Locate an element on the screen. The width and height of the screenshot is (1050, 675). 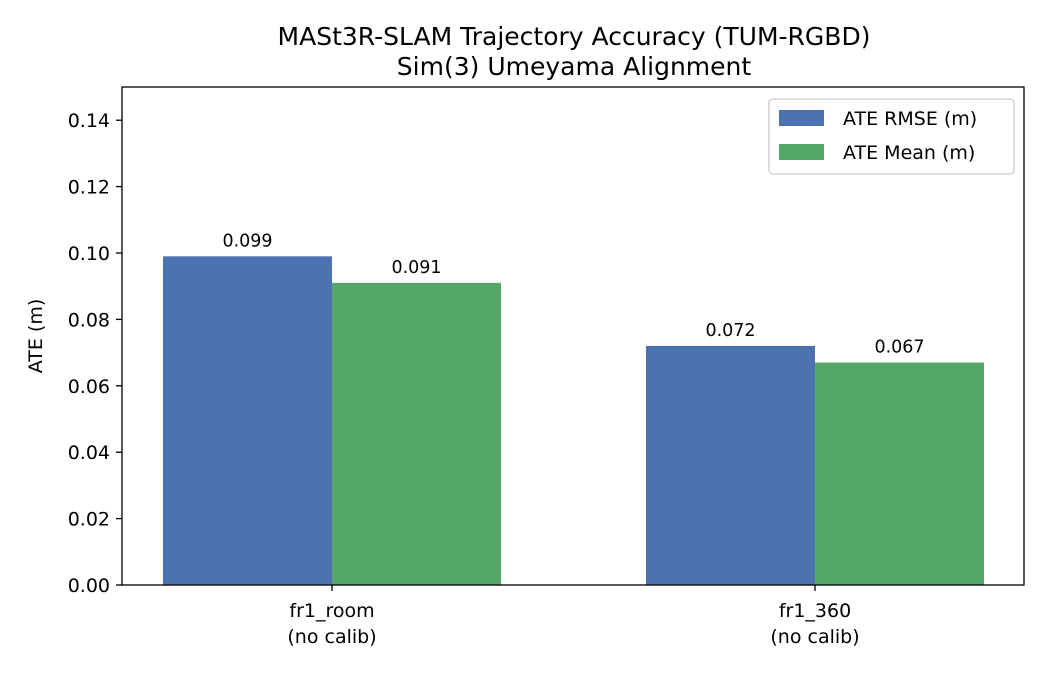
y-tick-label-6: 0.12 is located at coordinates (89, 188).